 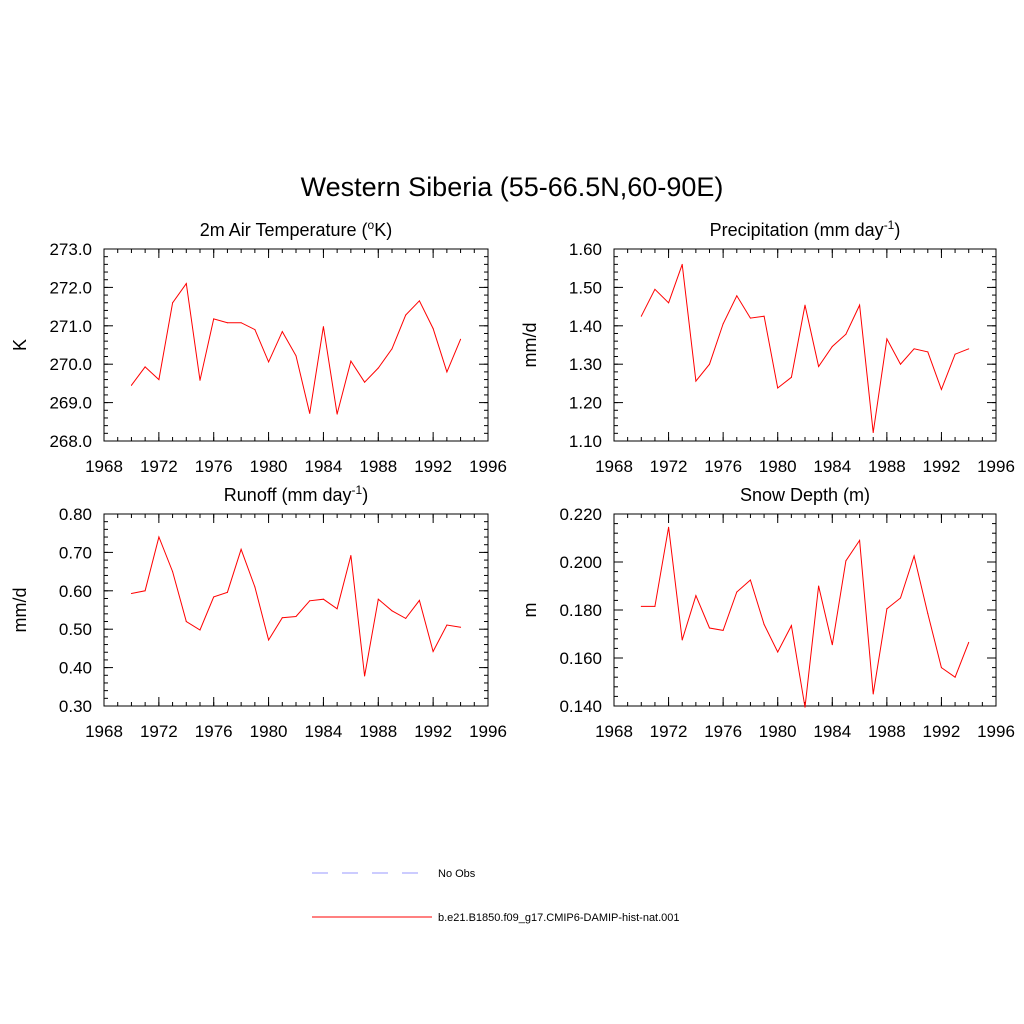 What do you see at coordinates (70, 364) in the screenshot?
I see `y-tick-label: 270.0` at bounding box center [70, 364].